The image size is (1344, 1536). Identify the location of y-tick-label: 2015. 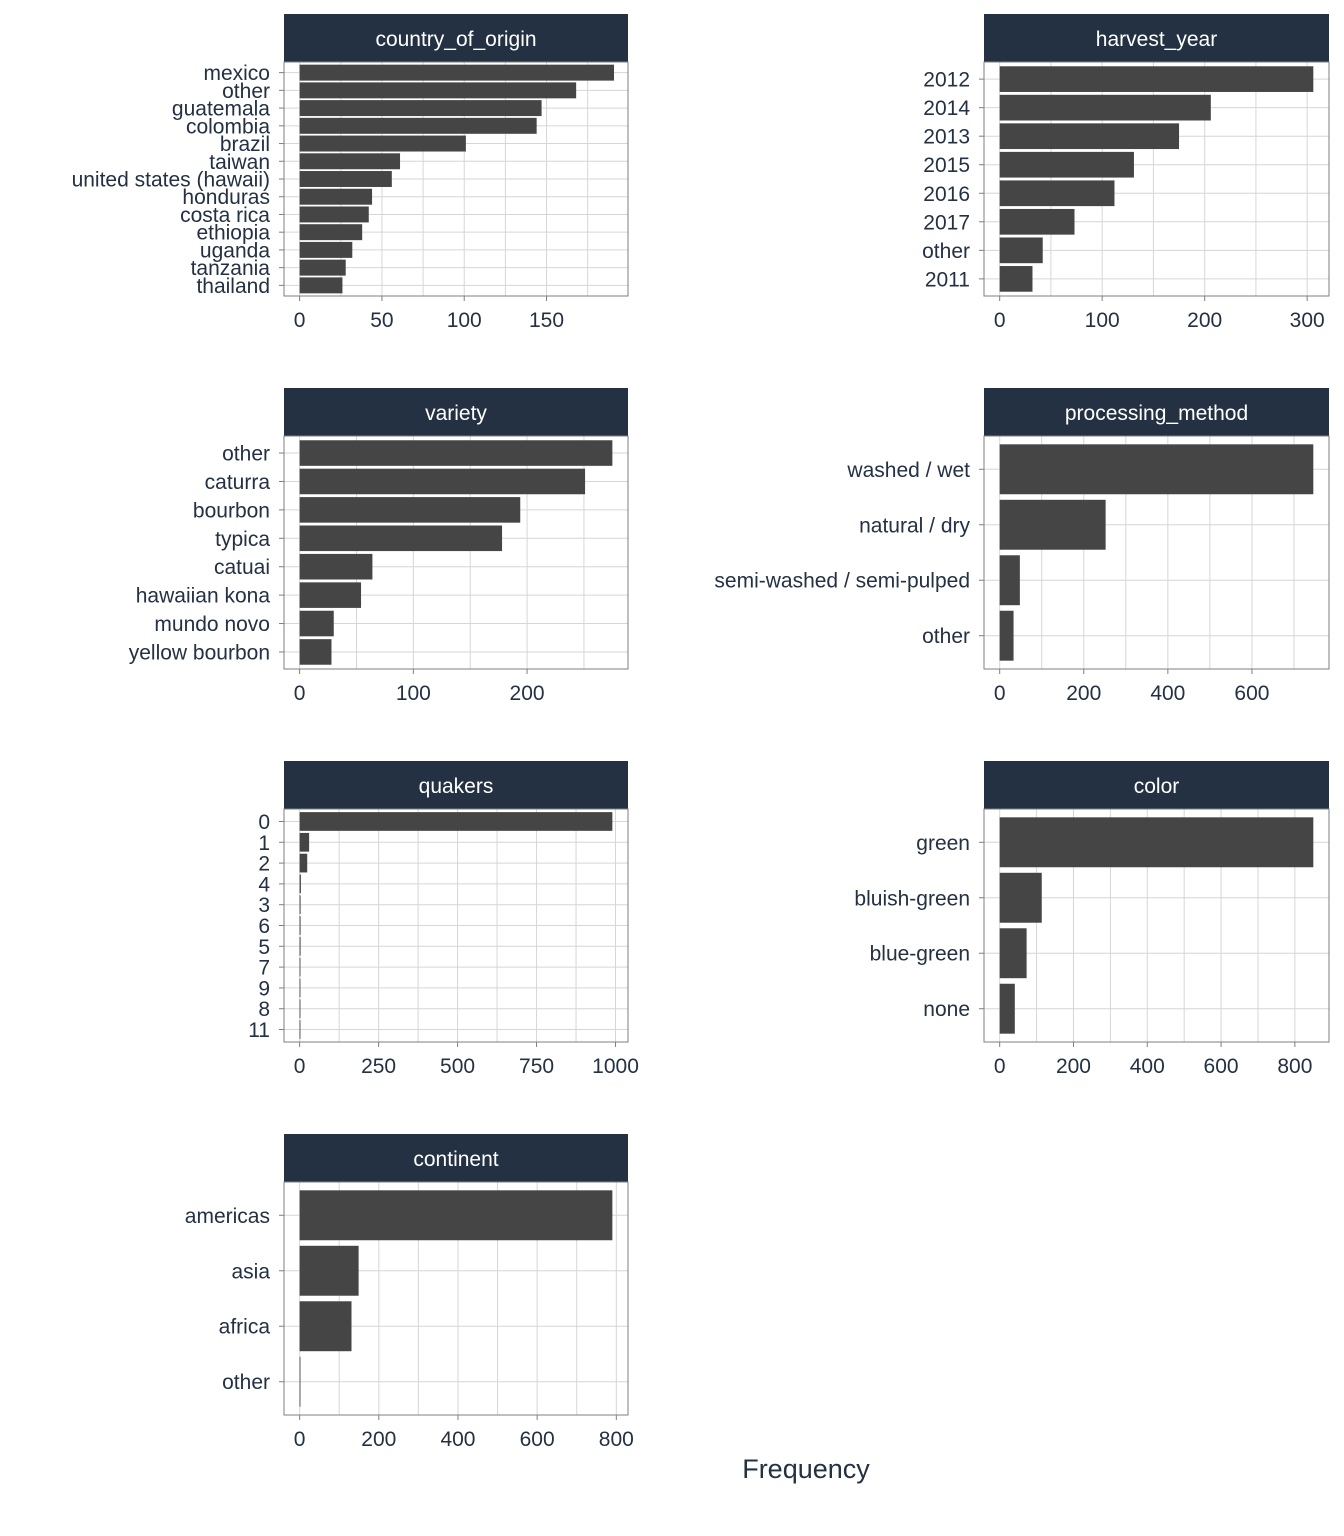
(946, 165).